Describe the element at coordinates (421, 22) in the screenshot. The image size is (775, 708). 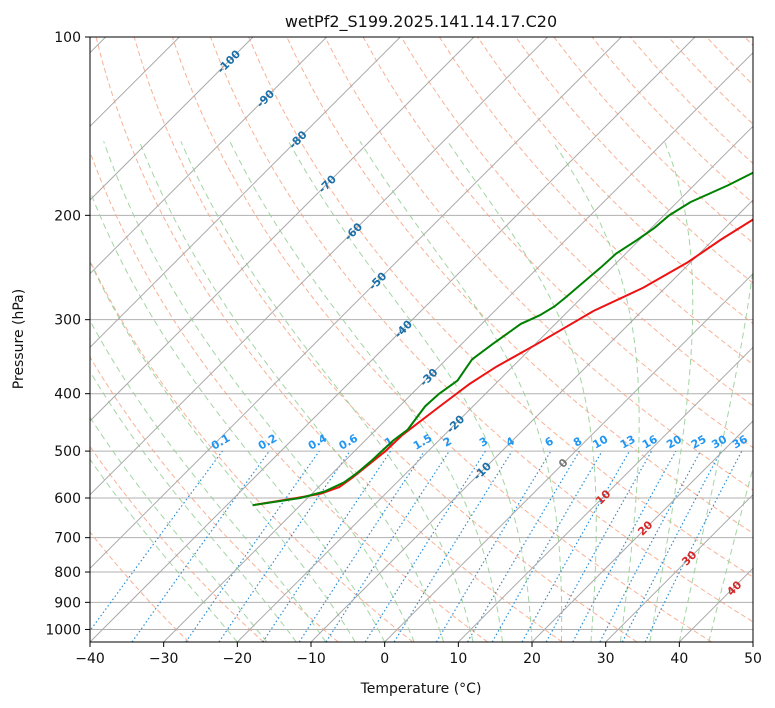
I see `chart-title: wetPf2_S199.2025.141.14.17.C20` at that location.